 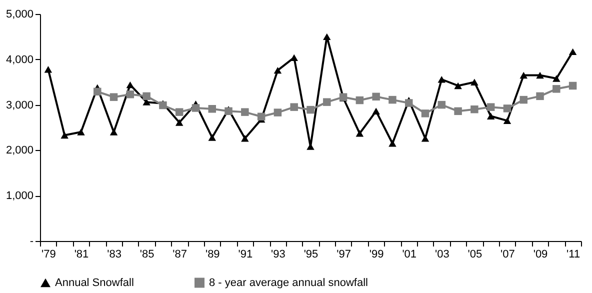 I want to click on x-tick-label: '05, so click(x=475, y=254).